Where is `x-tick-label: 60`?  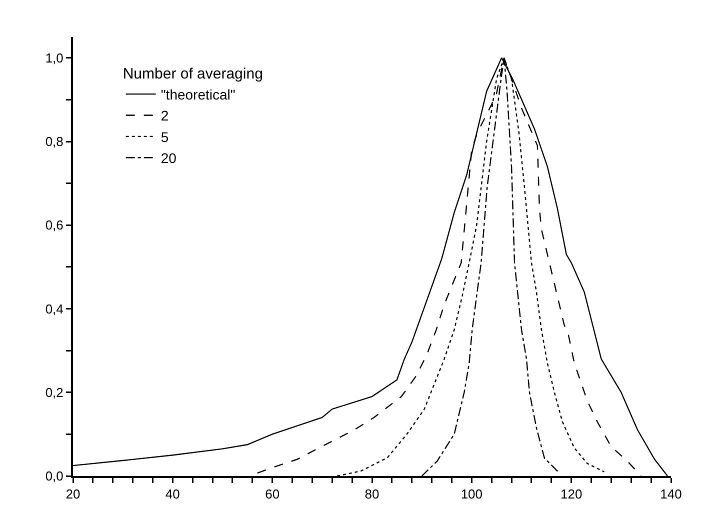
x-tick-label: 60 is located at coordinates (272, 494).